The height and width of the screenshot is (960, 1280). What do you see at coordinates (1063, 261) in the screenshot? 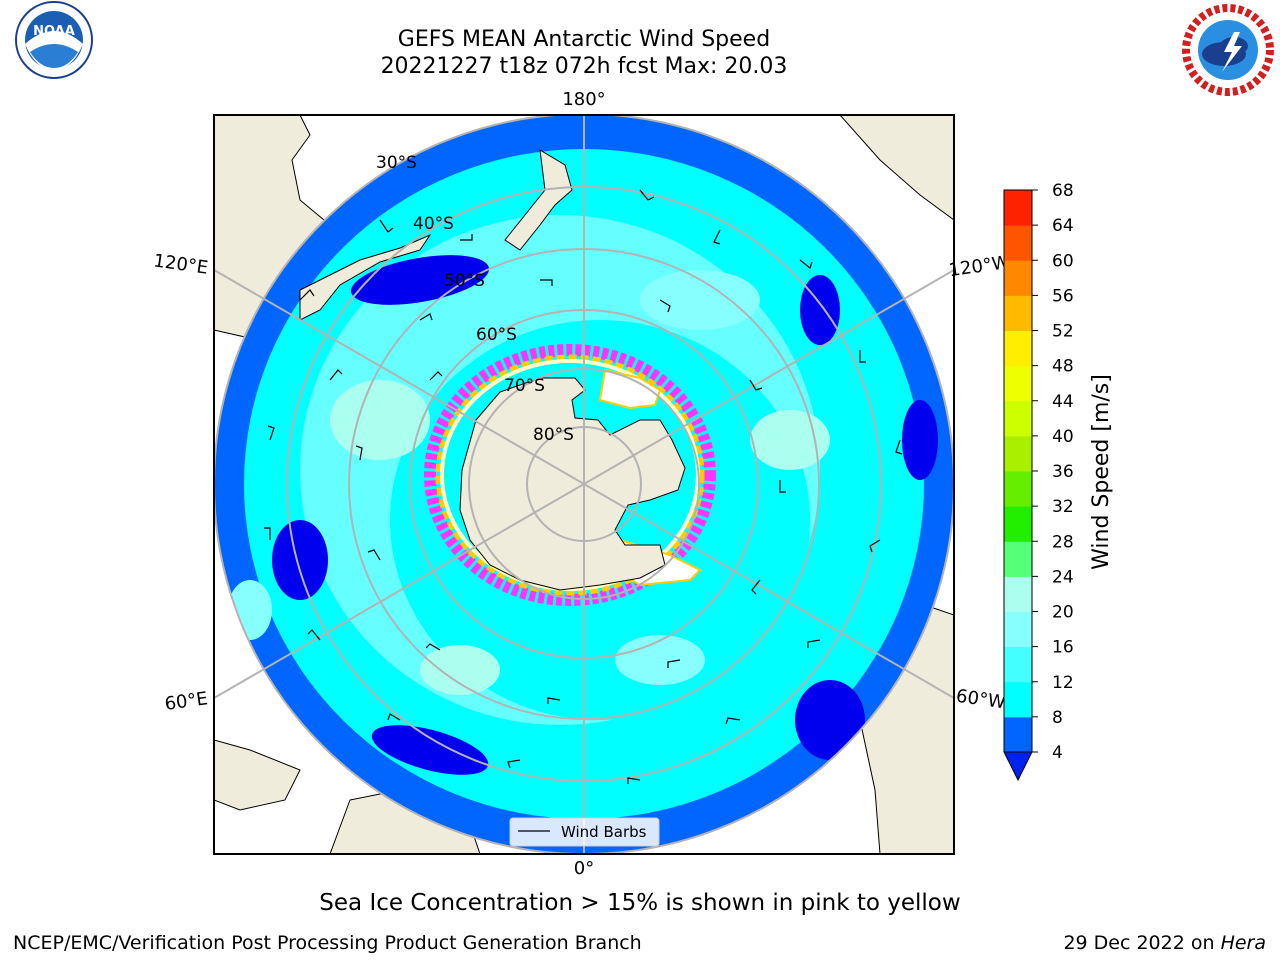
I see `colorbar-tick-label: 60` at bounding box center [1063, 261].